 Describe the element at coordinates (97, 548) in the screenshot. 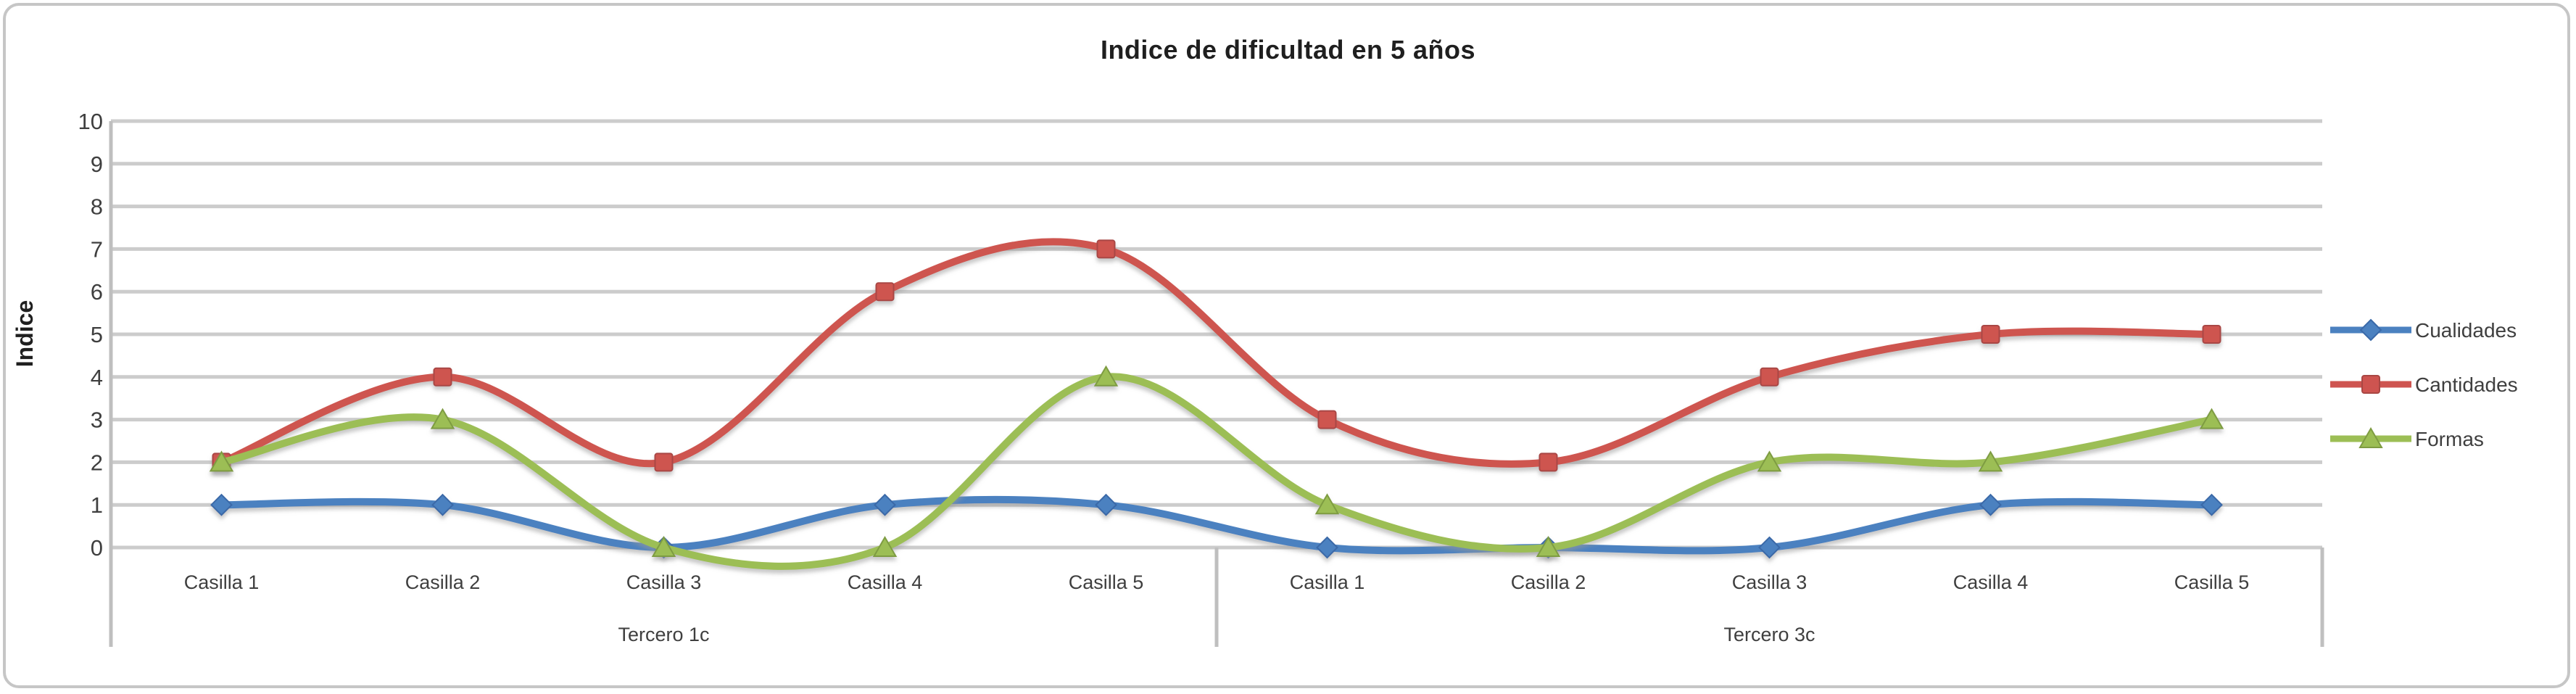

I see `y-tick-label-0: 0` at that location.